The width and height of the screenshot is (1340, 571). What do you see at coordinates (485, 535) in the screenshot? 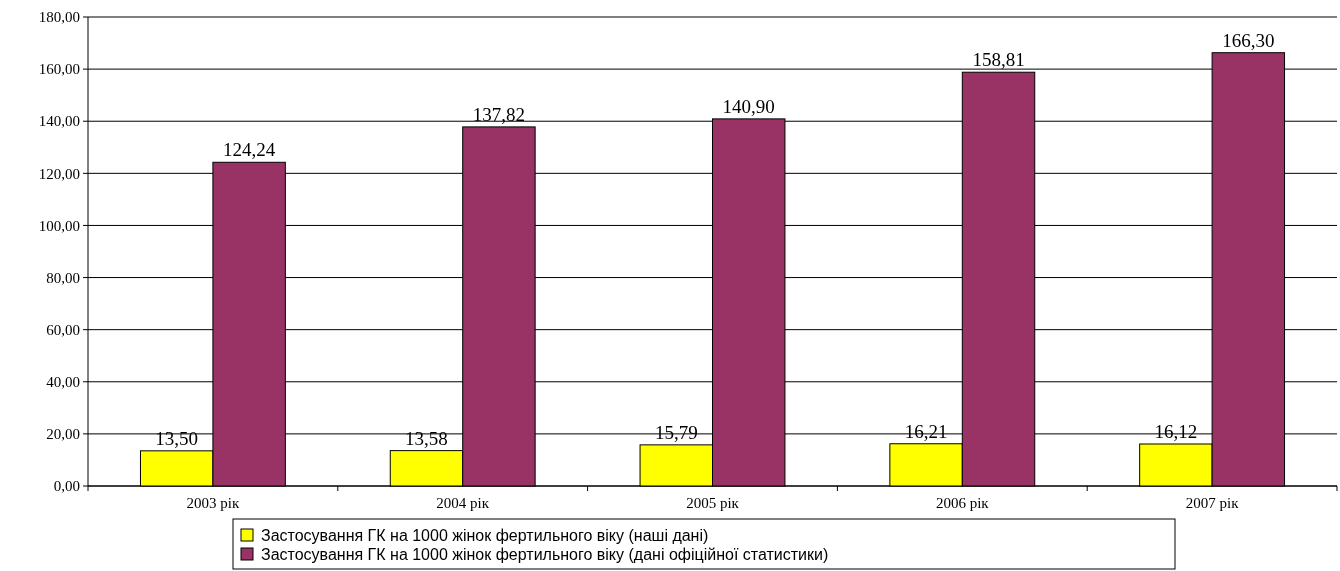
I see `legend-label: Застосування ГК на 1000 жінок фертильного віку (наші дані)` at bounding box center [485, 535].